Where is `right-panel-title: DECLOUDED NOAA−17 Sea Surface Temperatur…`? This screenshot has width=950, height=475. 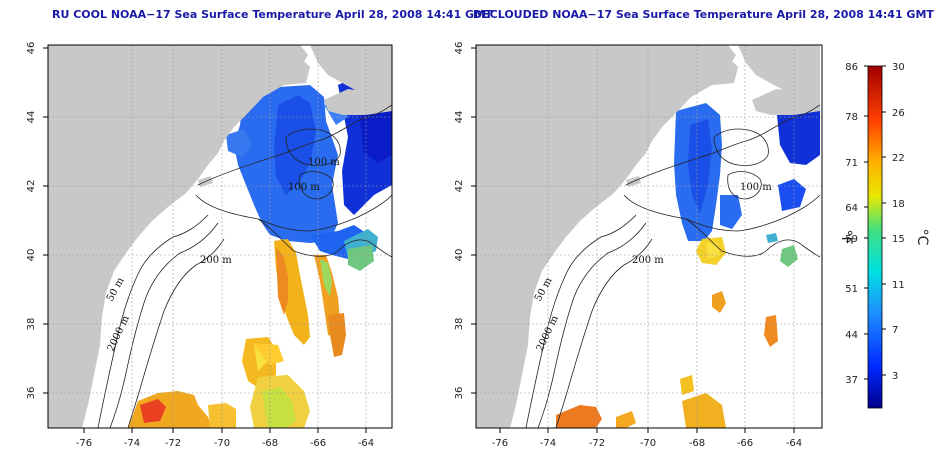 right-panel-title: DECLOUDED NOAA−17 Sea Surface Temperatur… is located at coordinates (703, 14).